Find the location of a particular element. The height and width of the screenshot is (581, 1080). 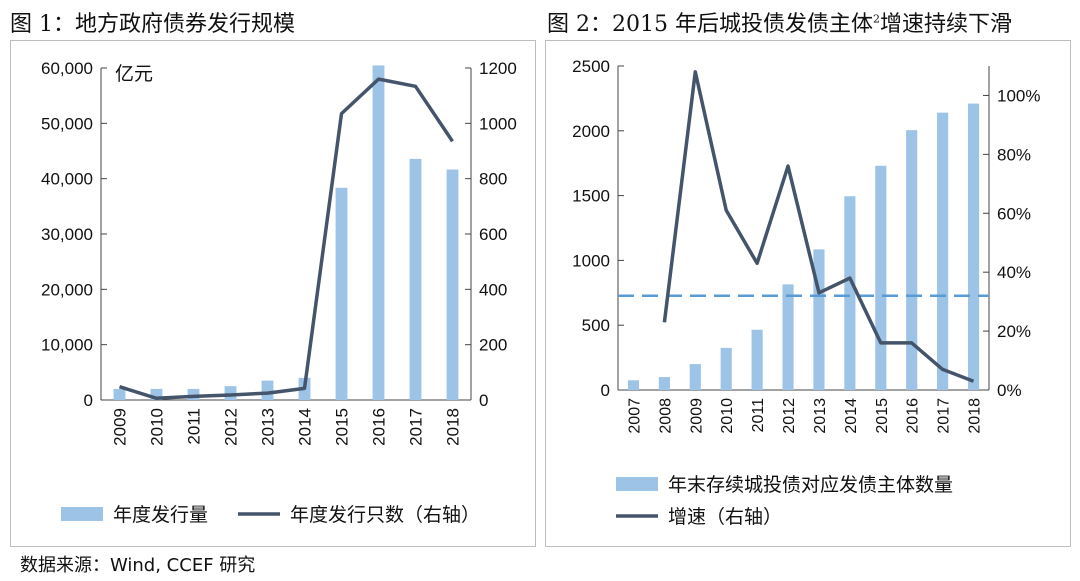

chart1-bar-2010 is located at coordinates (156, 394).